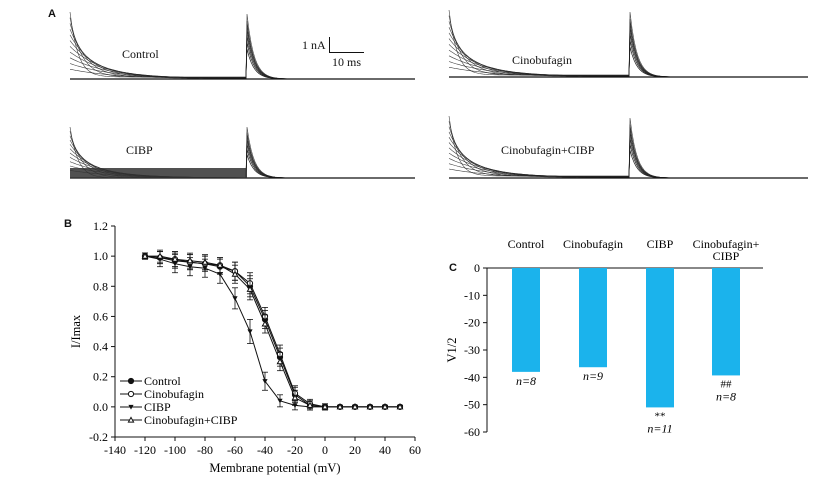 This screenshot has height=493, width=817. I want to click on trace-label-cinobufagin-cibp: Cinobufagin+CIBP, so click(548, 150).